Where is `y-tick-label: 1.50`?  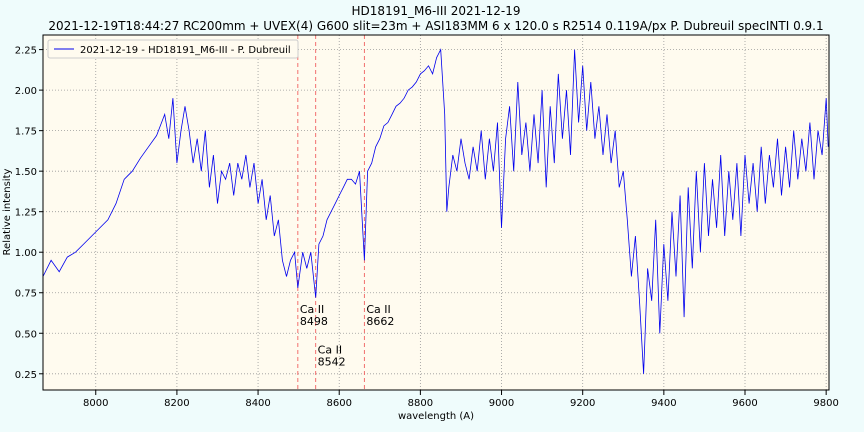 y-tick-label: 1.50 is located at coordinates (26, 172).